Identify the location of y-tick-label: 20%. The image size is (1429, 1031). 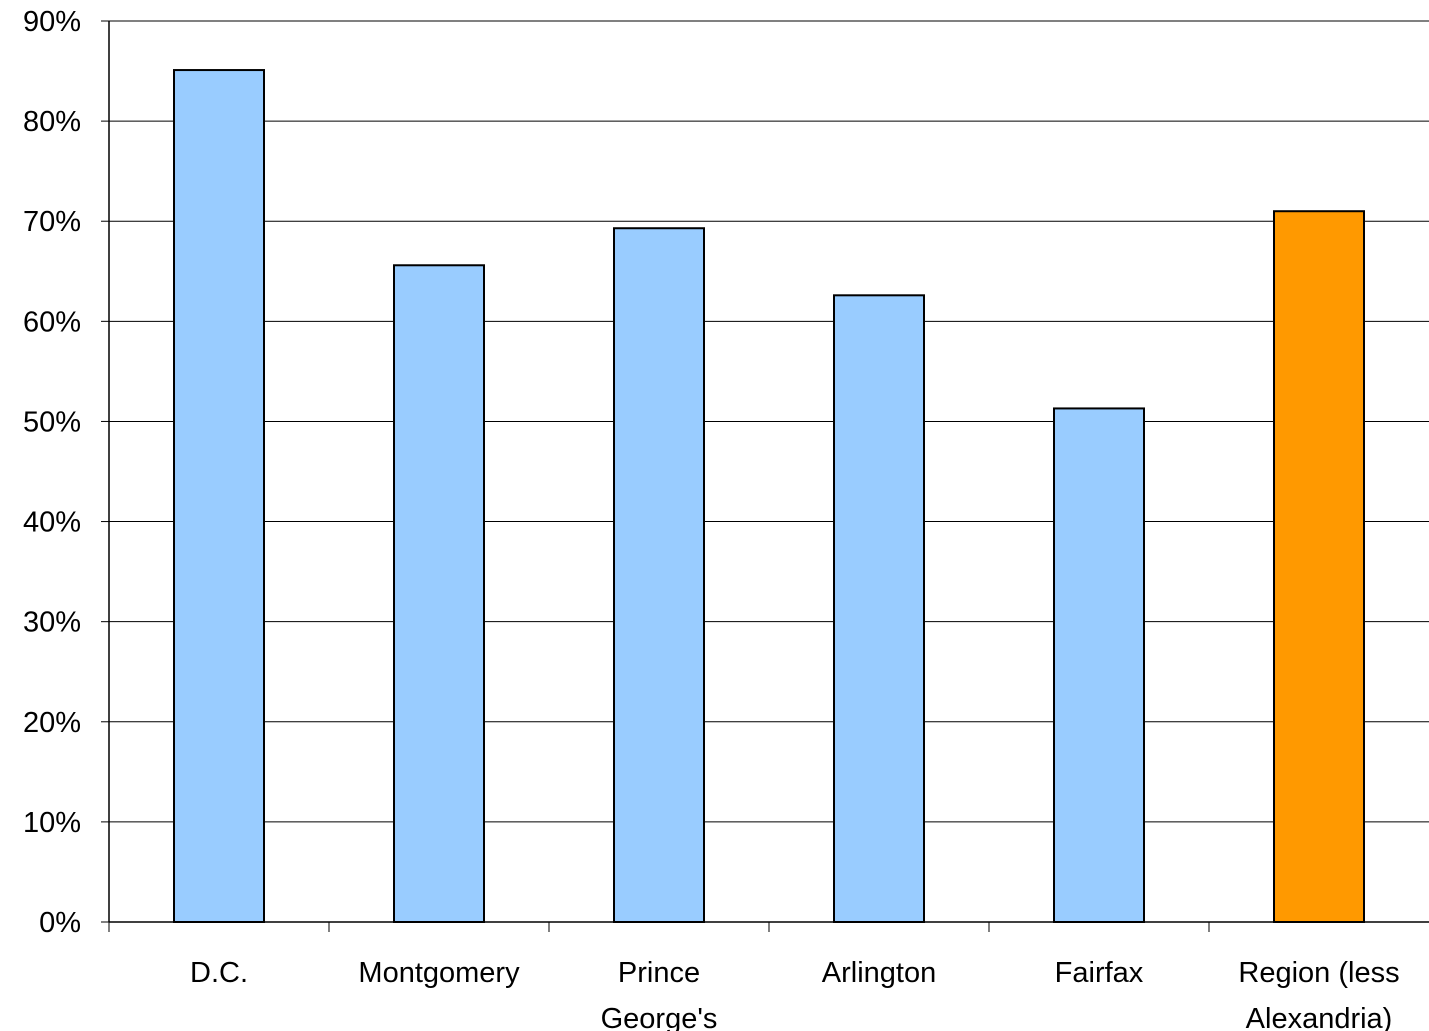
(52, 723).